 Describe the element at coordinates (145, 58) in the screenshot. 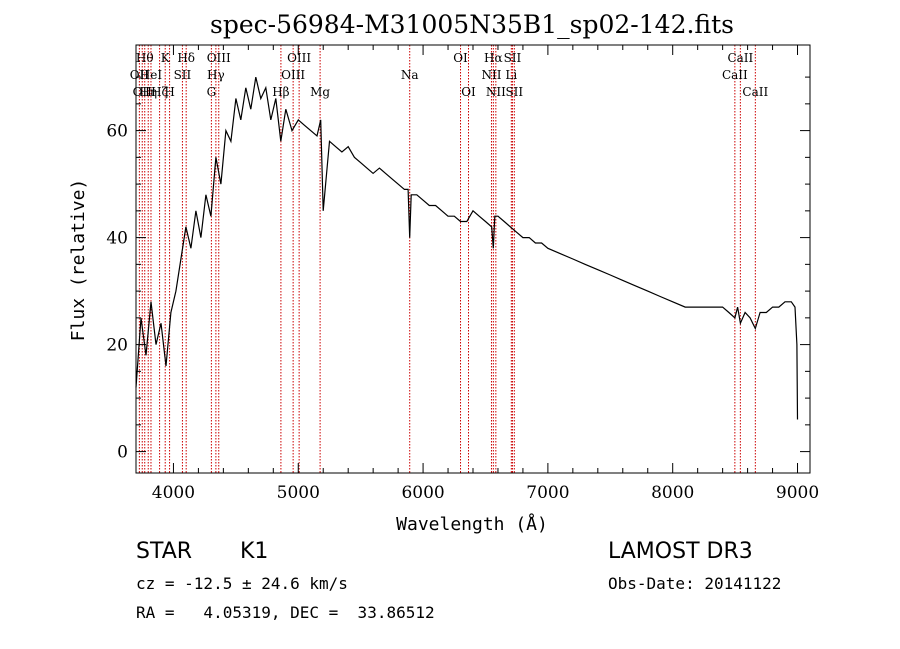

I see `line-marker-label: Hθ` at that location.